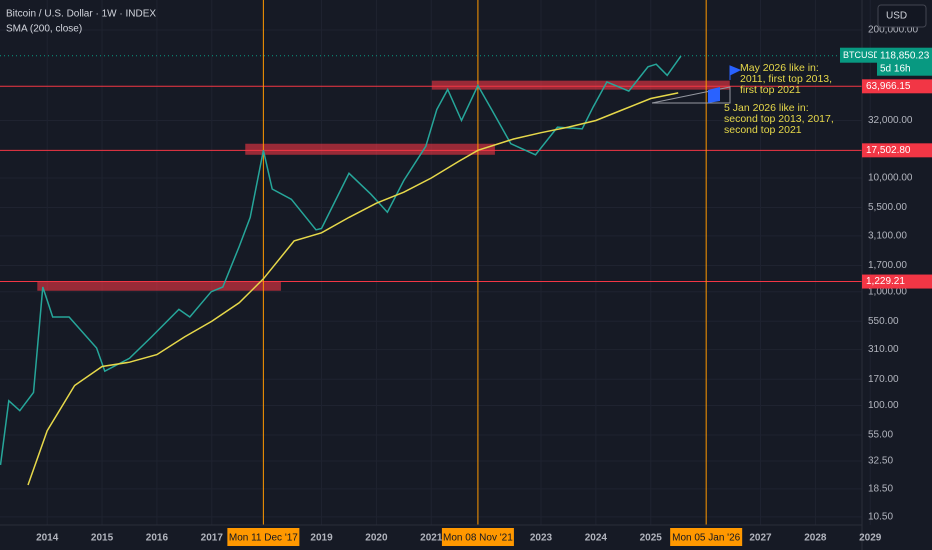 This screenshot has height=550, width=932. What do you see at coordinates (905, 55) in the screenshot?
I see `last-price-label: 118,850.23` at bounding box center [905, 55].